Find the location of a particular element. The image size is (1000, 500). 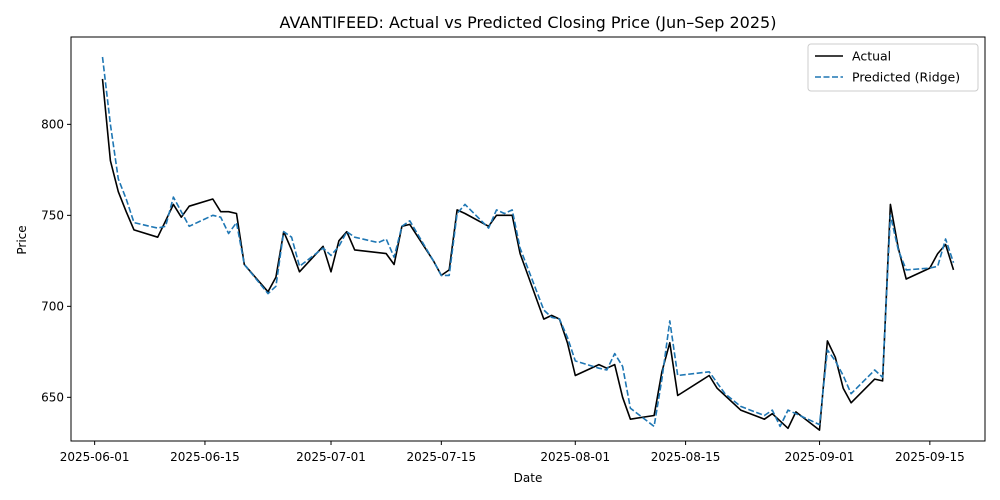

y-tick-label: 750 is located at coordinates (52, 215).